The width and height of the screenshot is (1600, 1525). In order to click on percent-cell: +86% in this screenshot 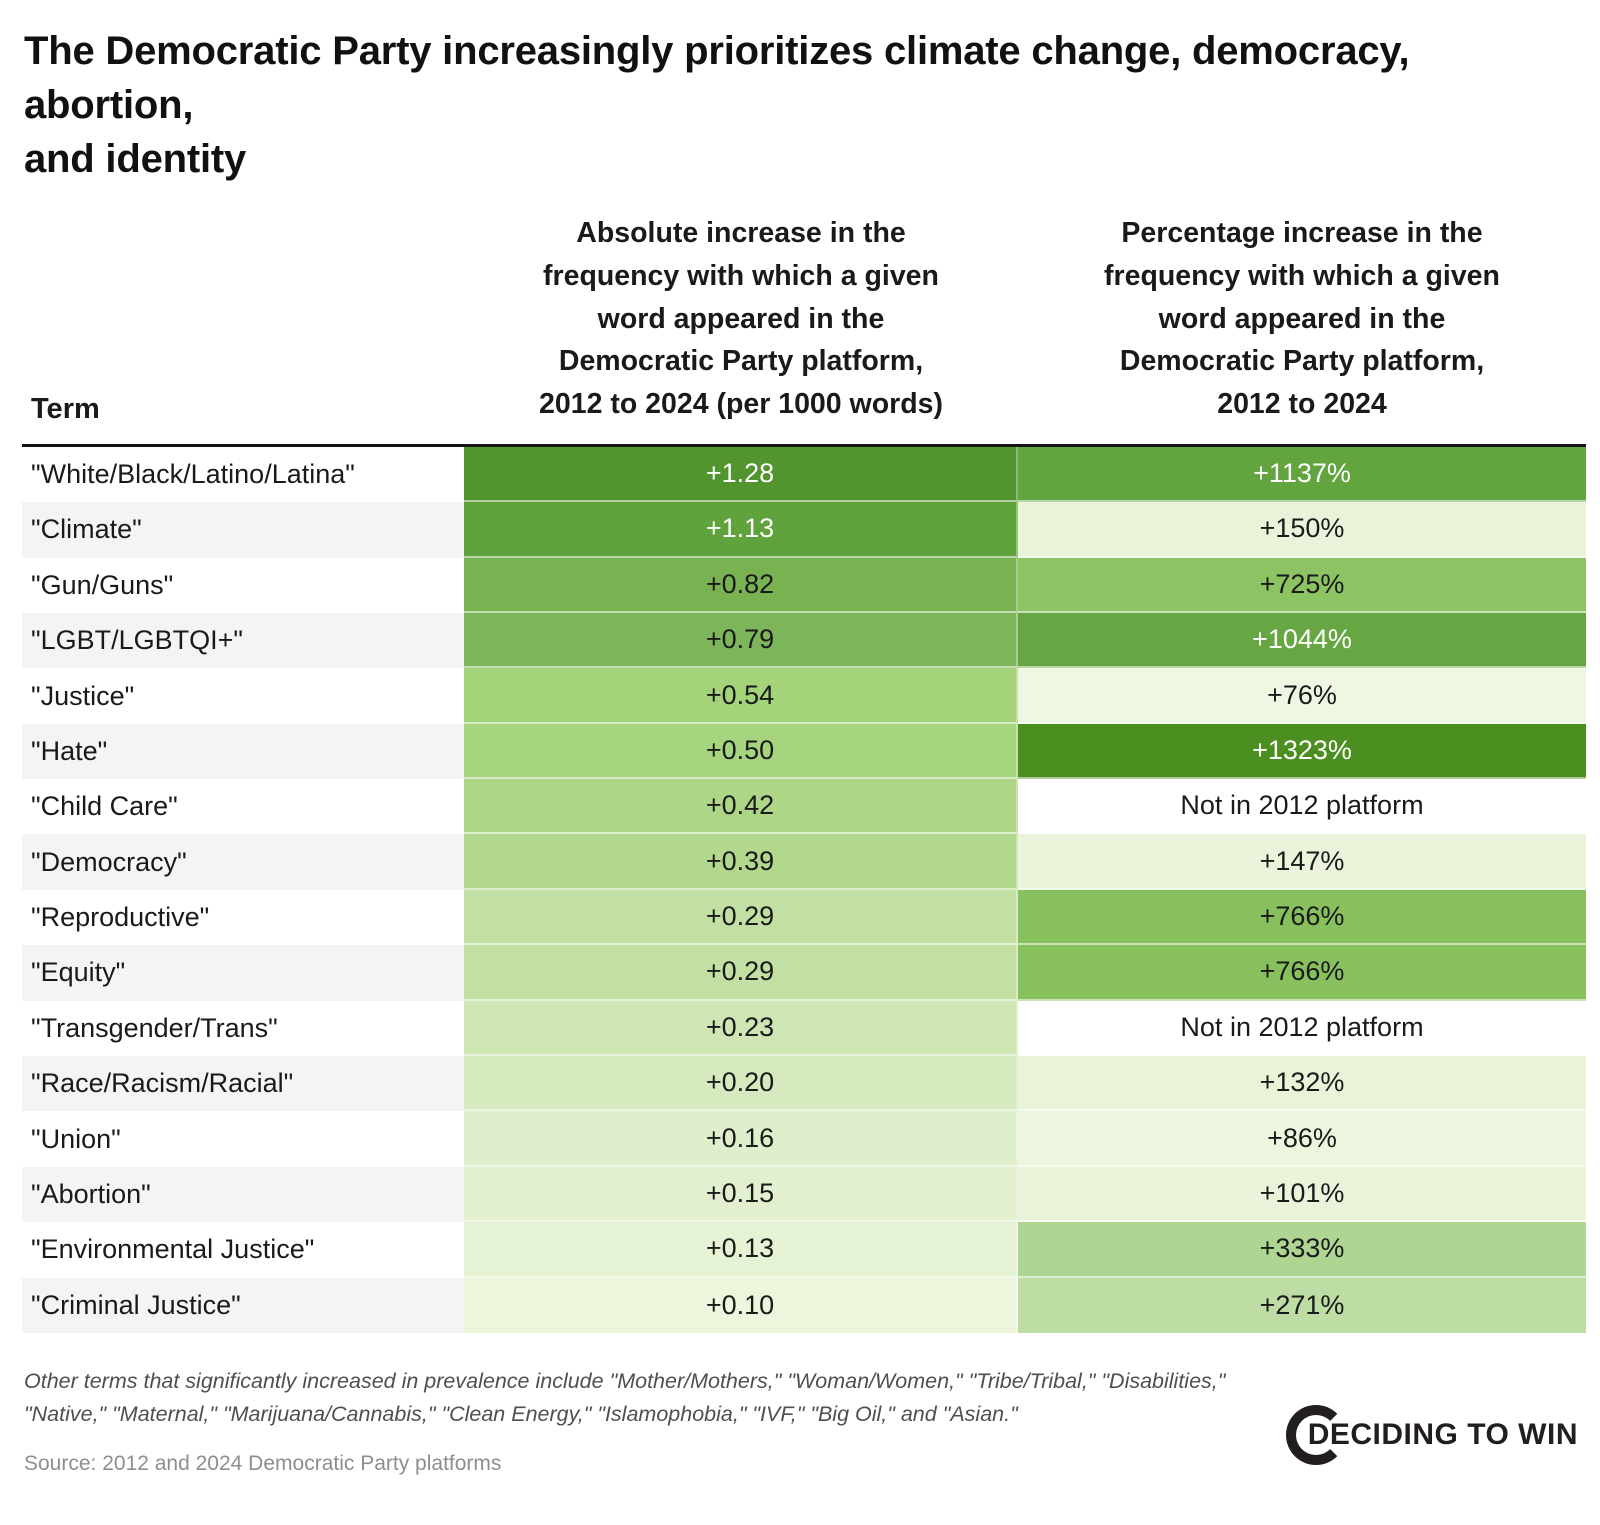, I will do `click(1302, 1139)`.